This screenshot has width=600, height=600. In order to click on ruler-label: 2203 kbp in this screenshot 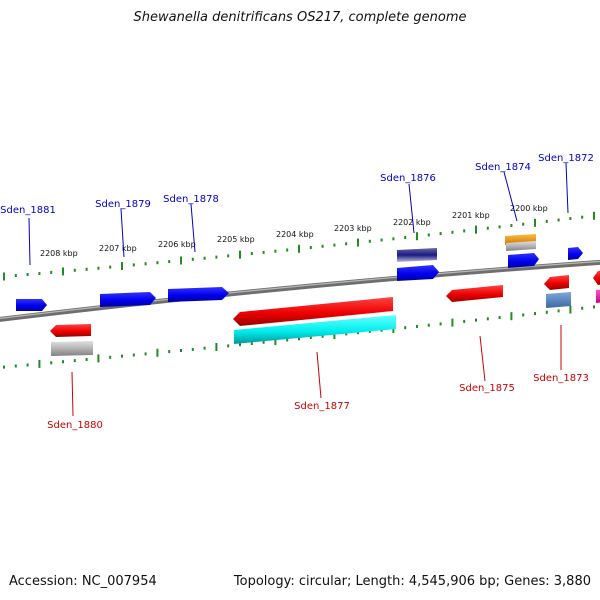, I will do `click(353, 228)`.